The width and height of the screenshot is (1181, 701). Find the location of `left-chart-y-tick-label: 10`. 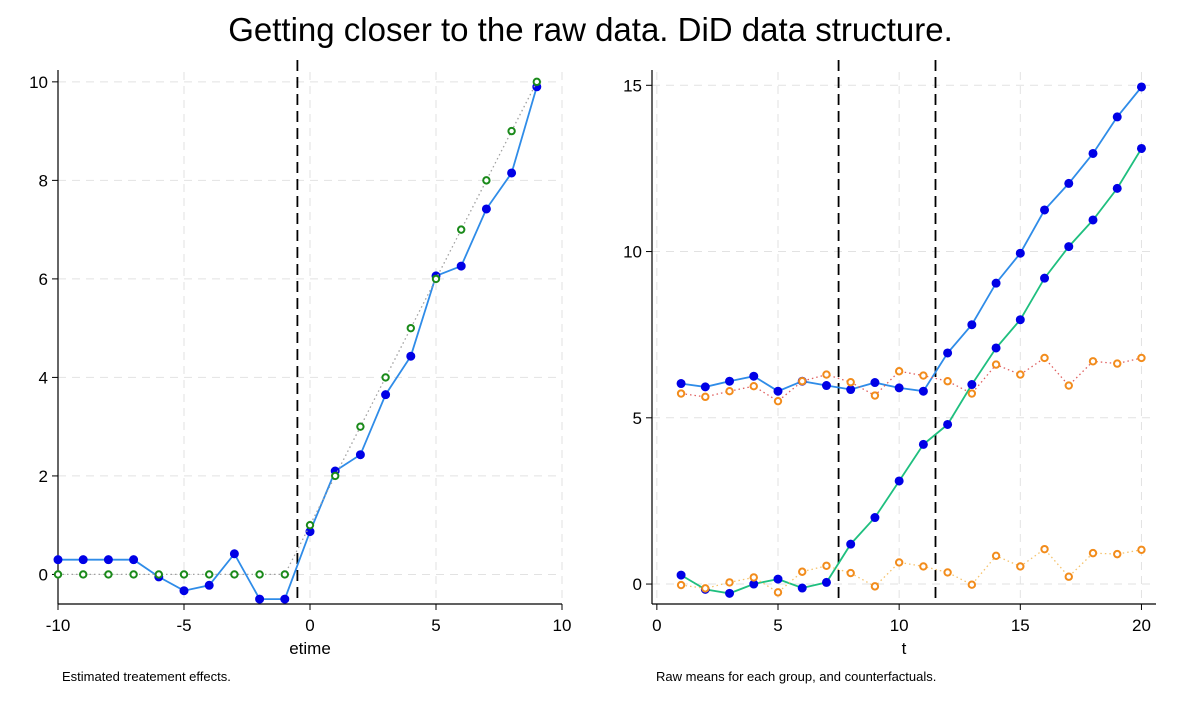

left-chart-y-tick-label: 10 is located at coordinates (38, 82).